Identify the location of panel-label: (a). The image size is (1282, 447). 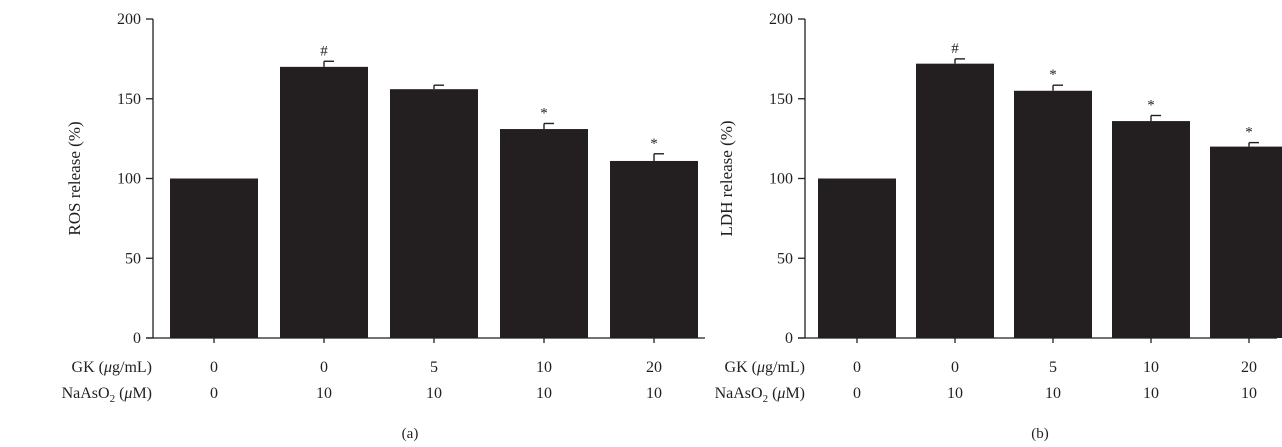
(410, 434).